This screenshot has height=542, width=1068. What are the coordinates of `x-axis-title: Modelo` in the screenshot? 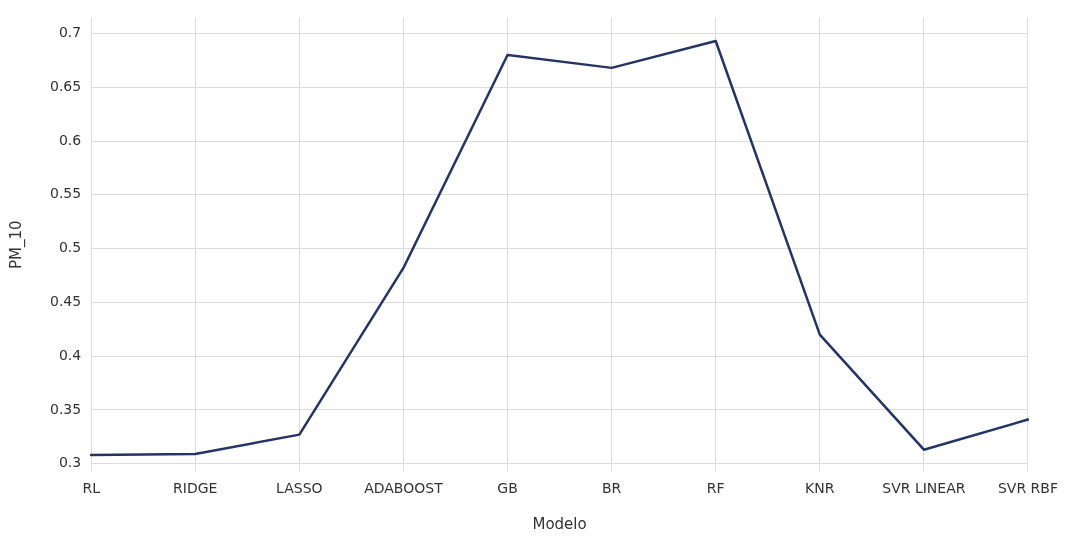 It's located at (559, 523).